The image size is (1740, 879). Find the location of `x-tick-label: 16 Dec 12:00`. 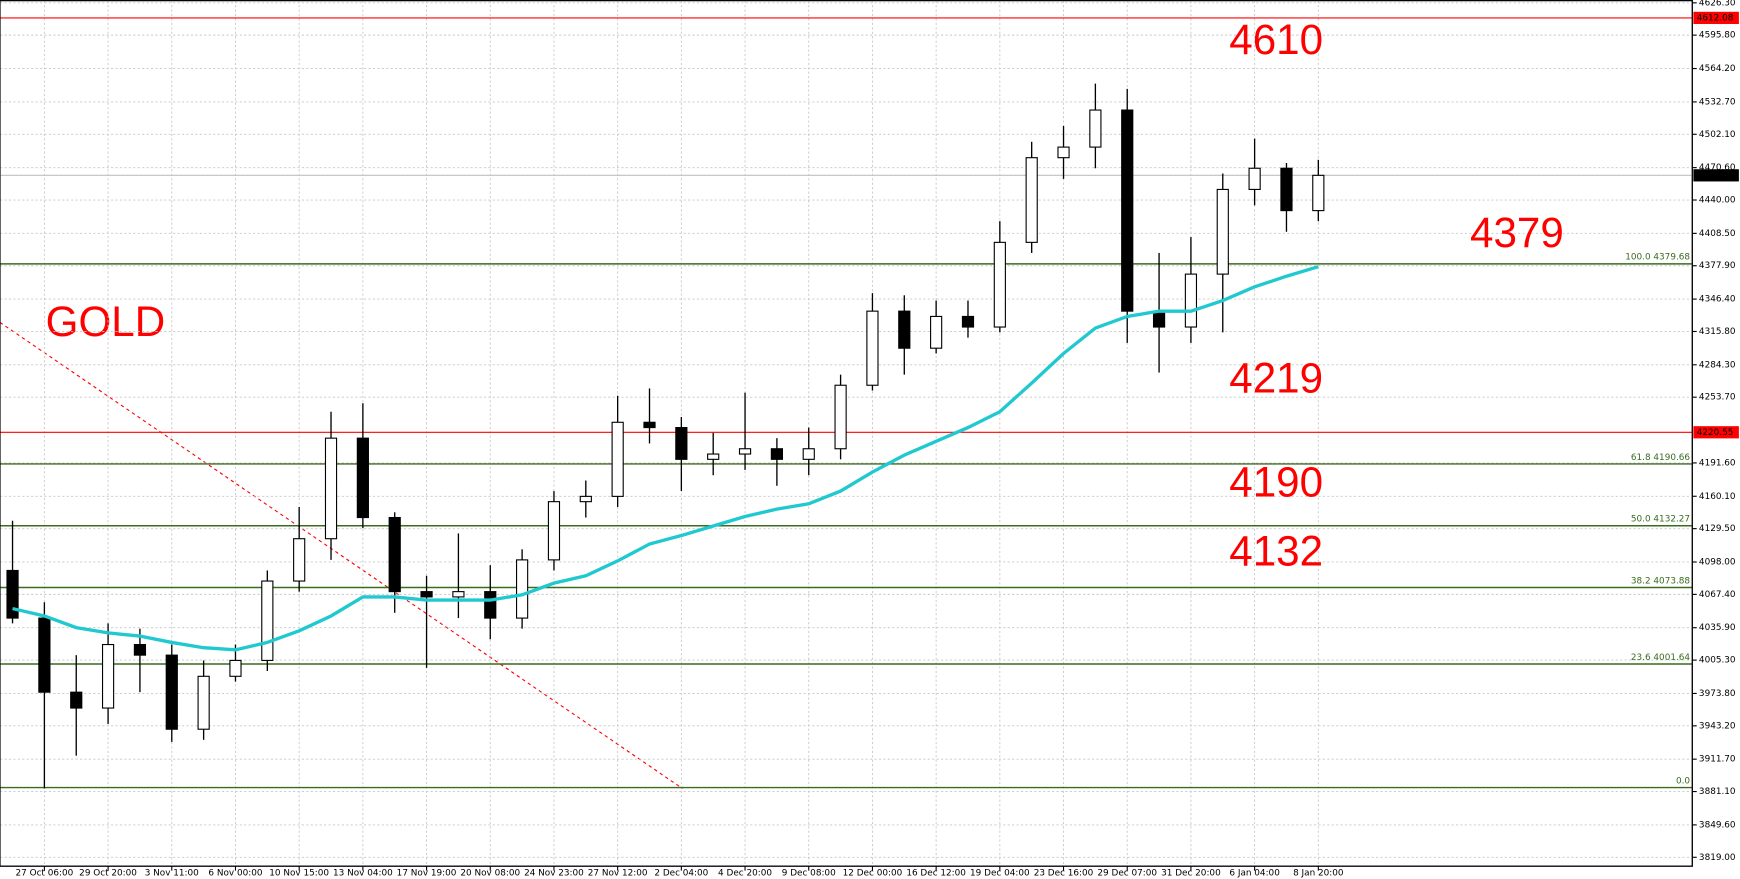

x-tick-label: 16 Dec 12:00 is located at coordinates (936, 873).